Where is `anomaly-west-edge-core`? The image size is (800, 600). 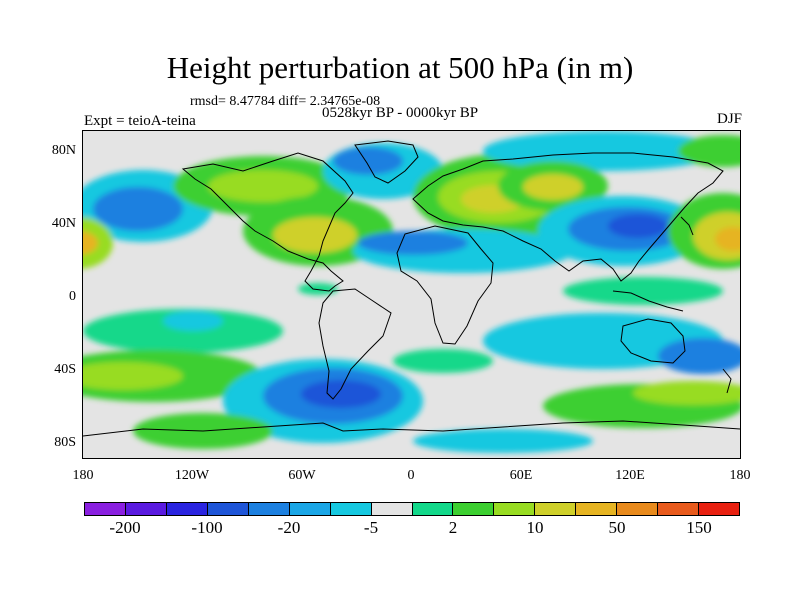 anomaly-west-edge-core is located at coordinates (90, 243).